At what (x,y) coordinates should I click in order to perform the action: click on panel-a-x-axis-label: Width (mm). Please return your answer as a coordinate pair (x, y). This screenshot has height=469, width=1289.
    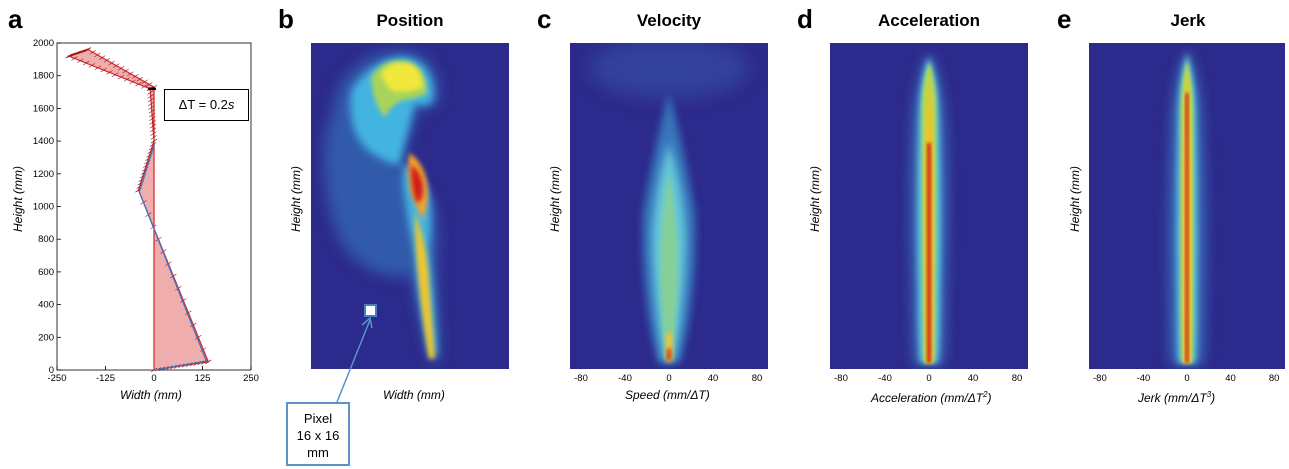
    Looking at the image, I should click on (151, 395).